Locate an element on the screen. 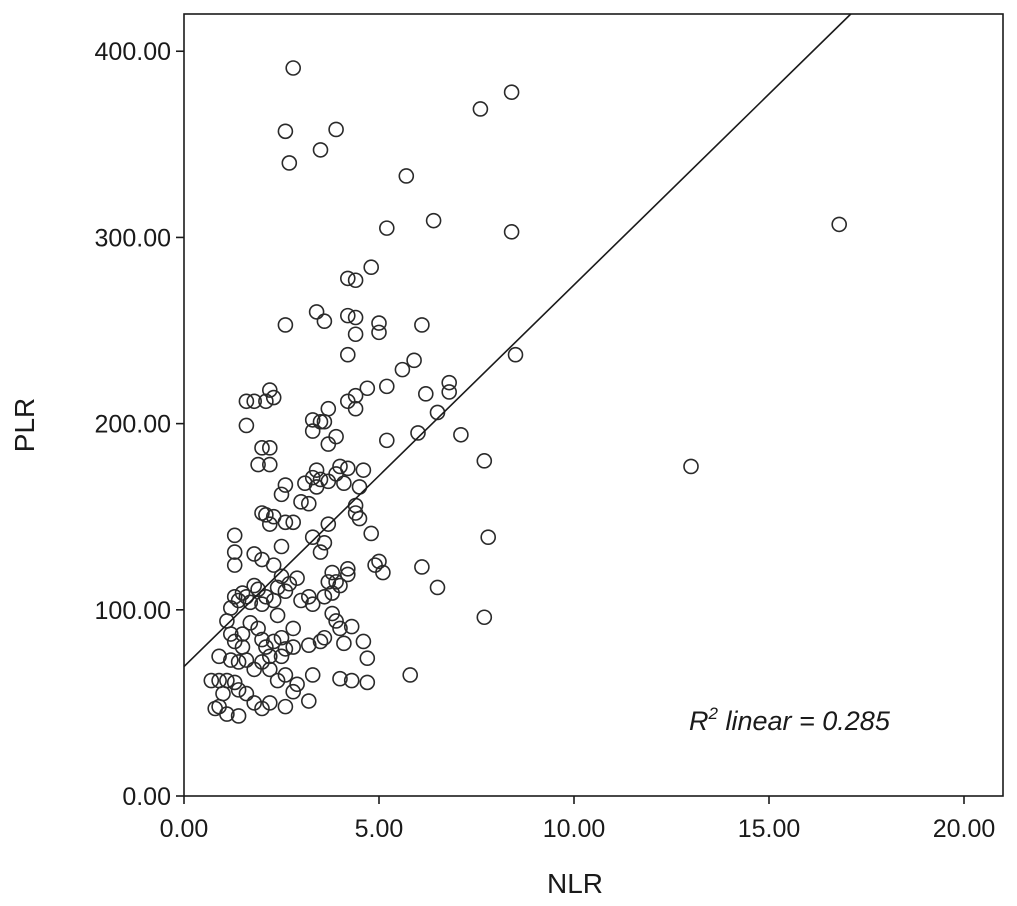  y-tick-label: 0.00 is located at coordinates (146, 797).